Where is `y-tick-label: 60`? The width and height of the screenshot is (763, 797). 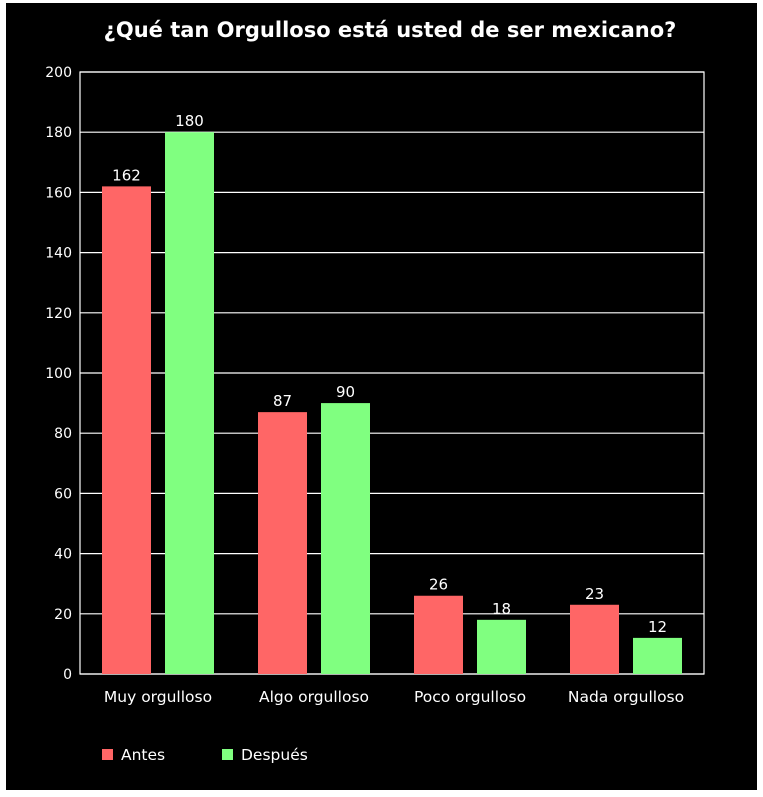
y-tick-label: 60 is located at coordinates (63, 494).